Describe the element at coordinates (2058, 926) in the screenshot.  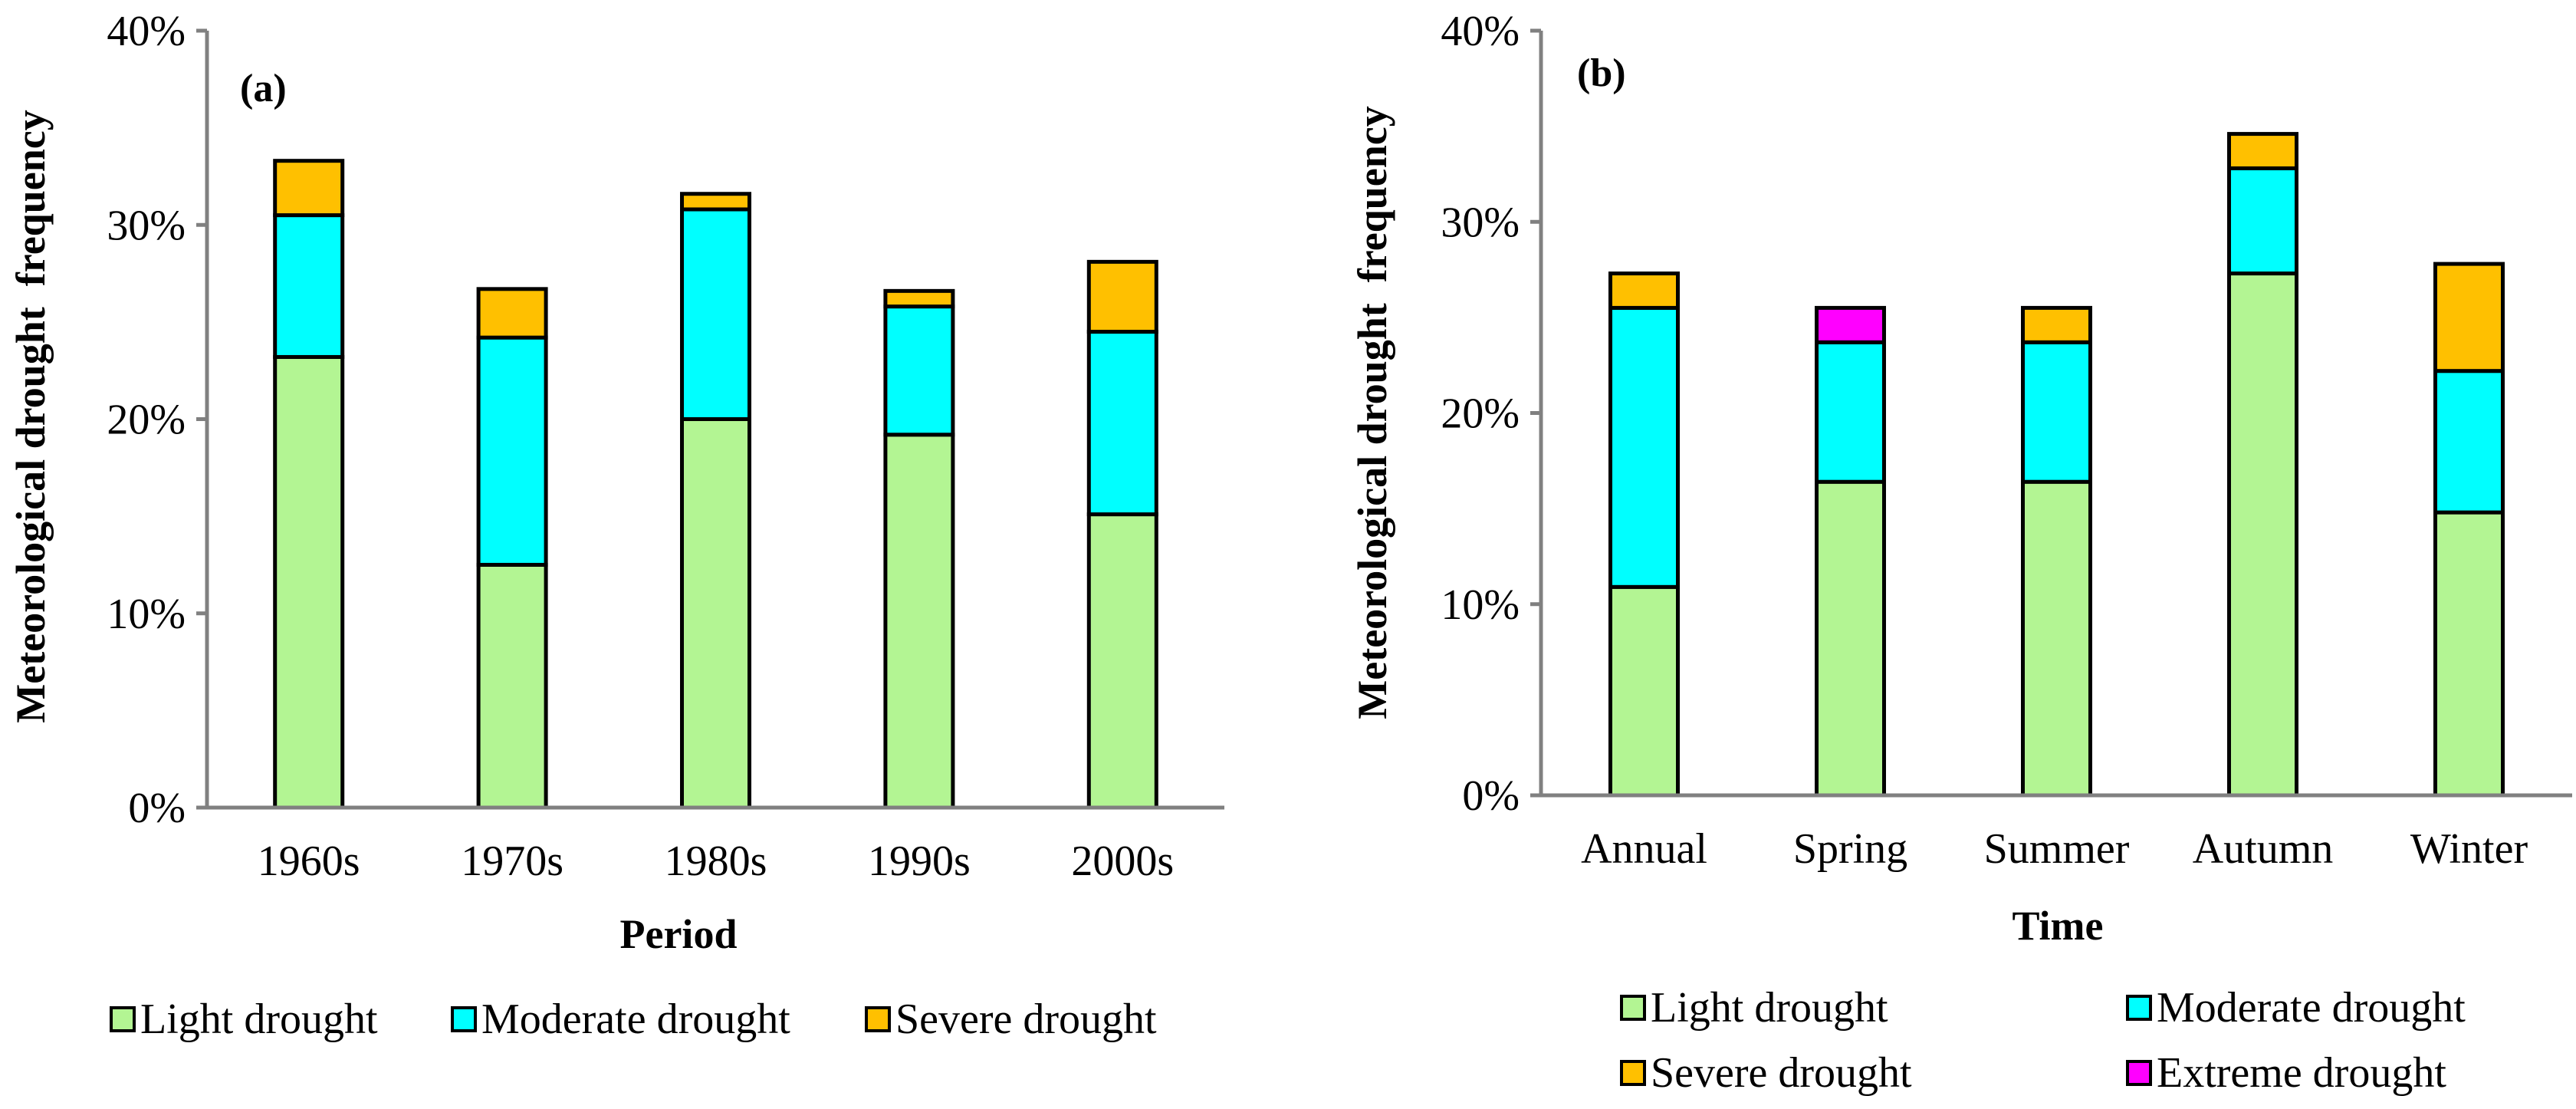
I see `panel-b-x-axis-title: Time` at that location.